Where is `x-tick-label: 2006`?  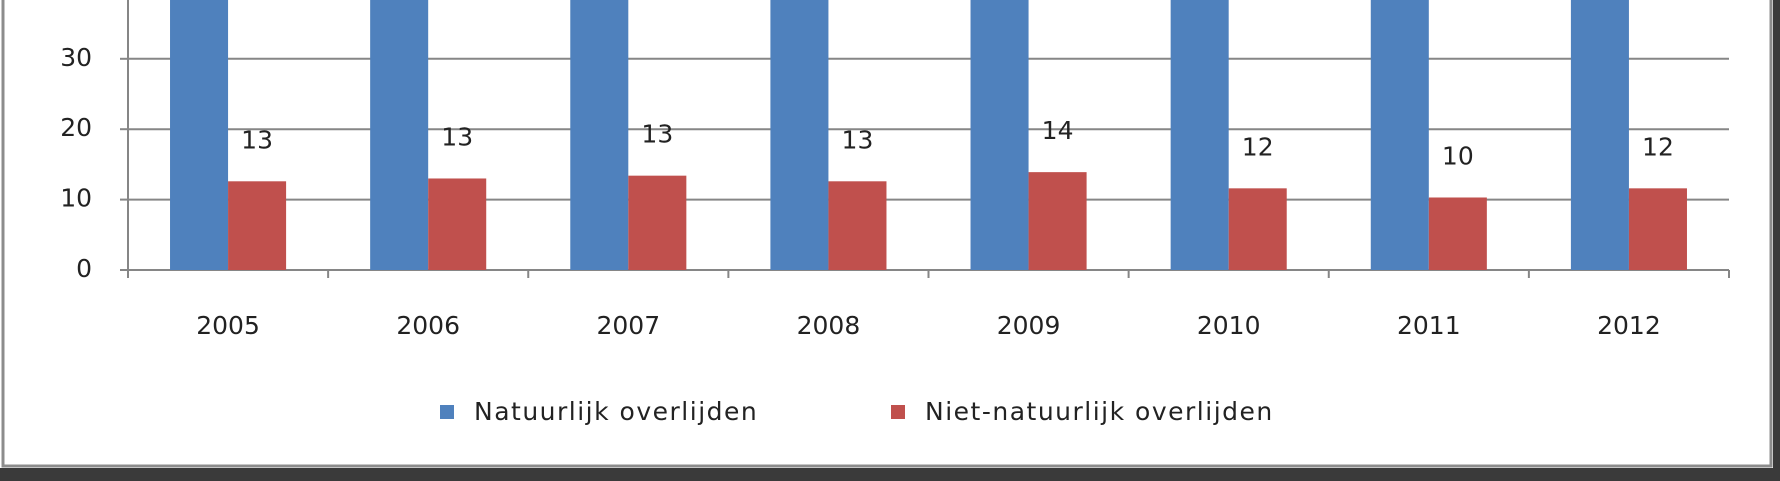
x-tick-label: 2006 is located at coordinates (428, 325).